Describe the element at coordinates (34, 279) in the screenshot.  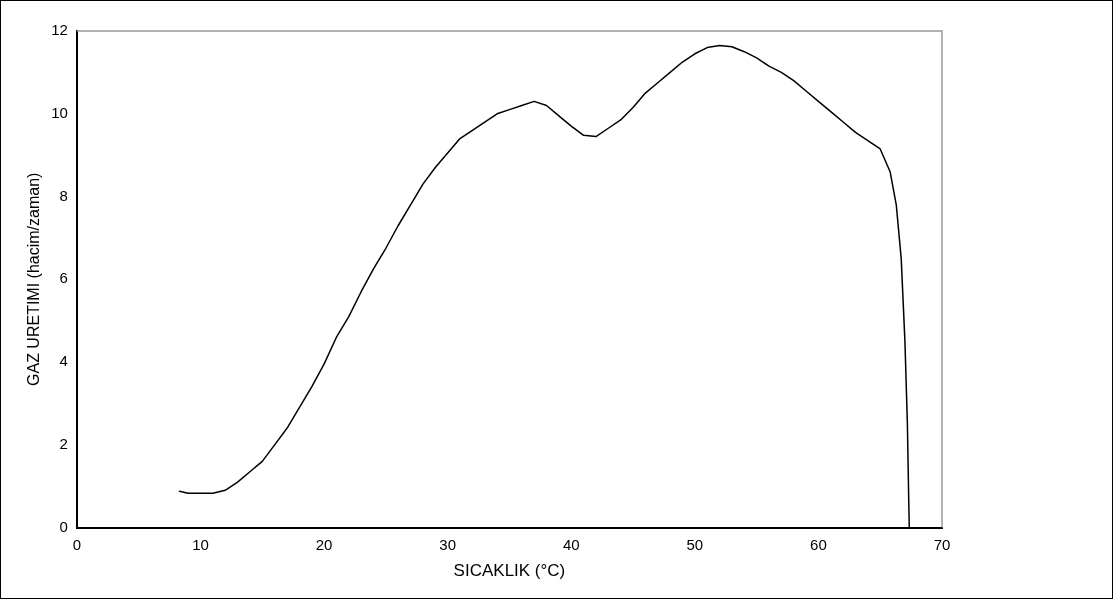
I see `y-axis-title: GAZ URETIMI (hacim/zaman)` at that location.